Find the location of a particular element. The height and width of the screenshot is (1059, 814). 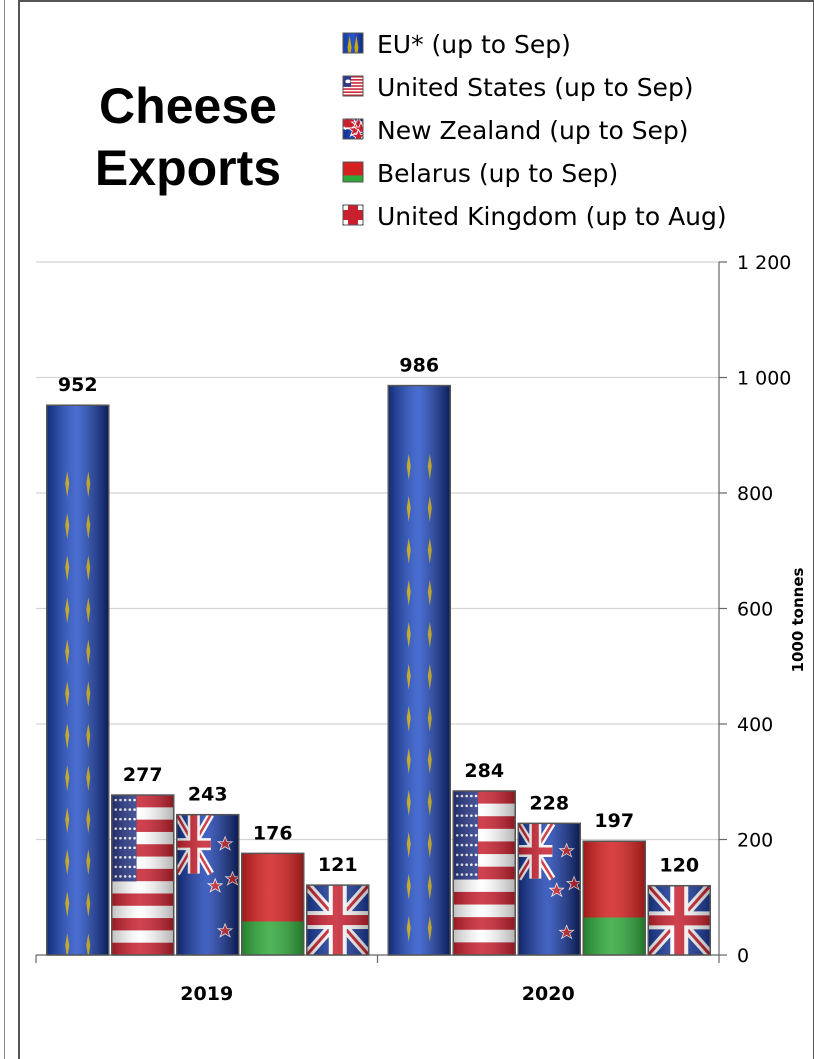

y-axis-label: 1000 tonnes is located at coordinates (798, 619).